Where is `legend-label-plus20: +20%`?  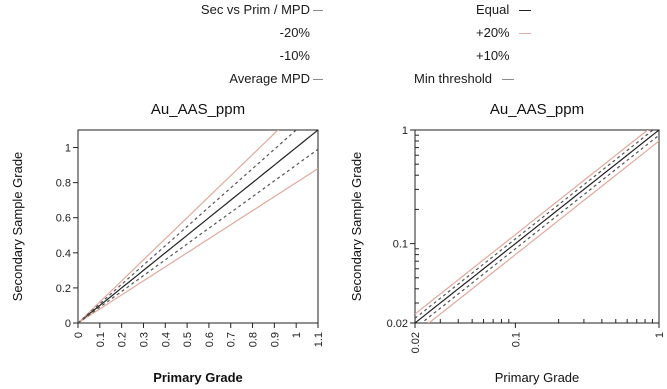 legend-label-plus20: +20% is located at coordinates (493, 32).